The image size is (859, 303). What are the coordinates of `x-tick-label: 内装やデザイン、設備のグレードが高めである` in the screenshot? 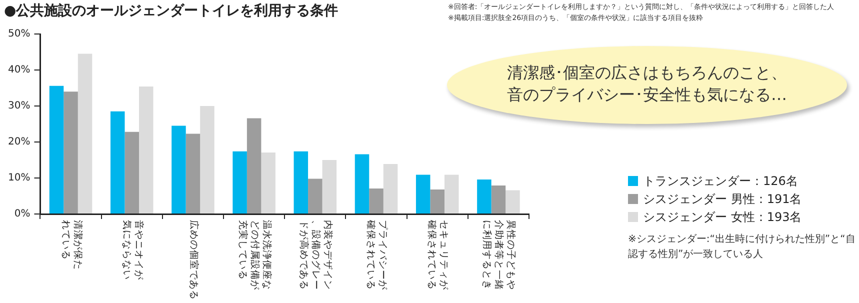 It's located at (315, 255).